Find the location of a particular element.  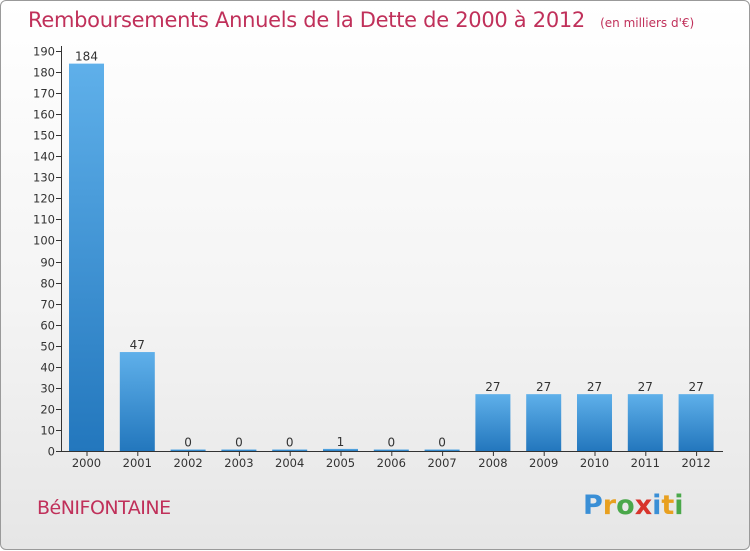

y-tick-label: 180 is located at coordinates (44, 73).